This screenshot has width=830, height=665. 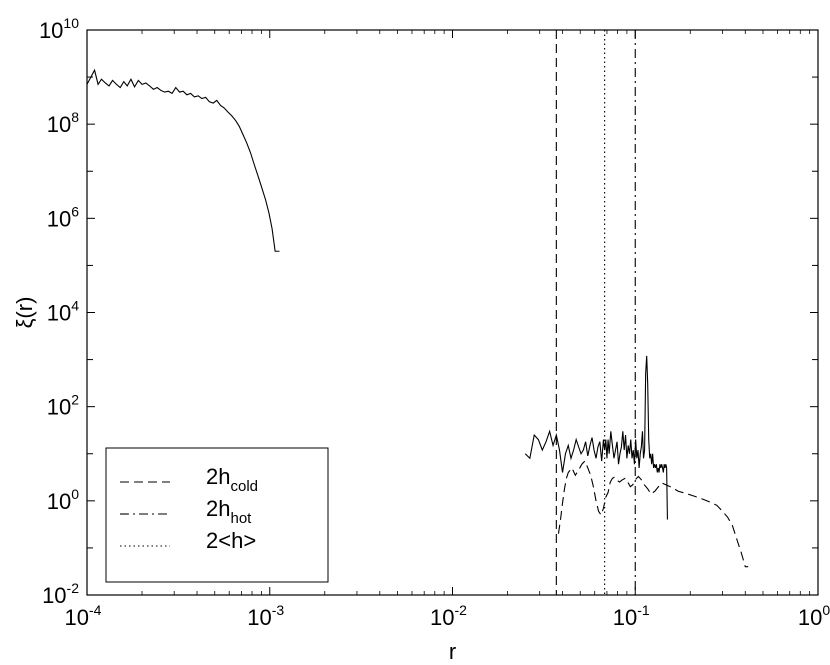 I want to click on y-tick-label: 10², so click(x=63, y=406).